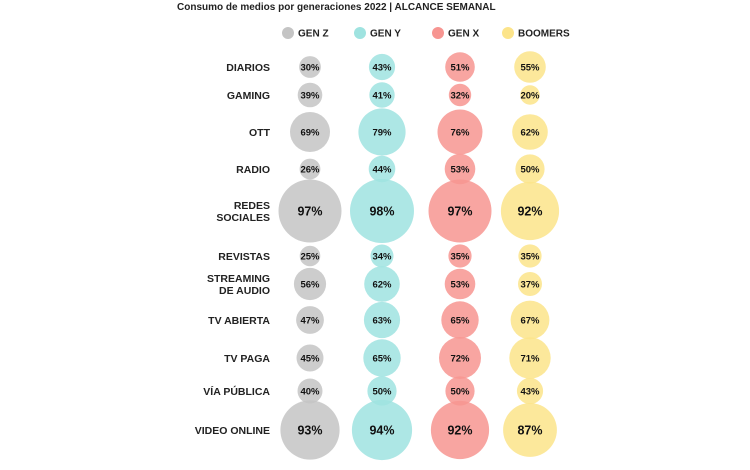 This screenshot has width=750, height=470. I want to click on category-label: STREAMING, so click(238, 279).